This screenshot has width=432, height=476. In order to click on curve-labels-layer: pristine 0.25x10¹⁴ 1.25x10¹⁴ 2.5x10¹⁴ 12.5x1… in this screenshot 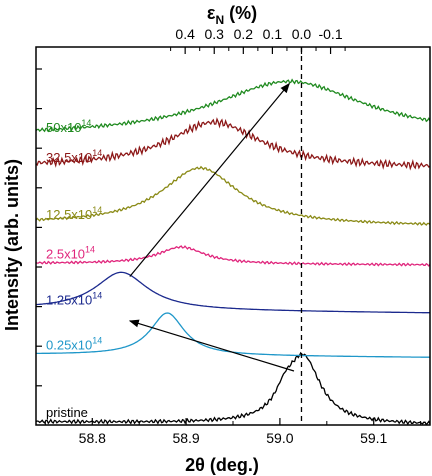, I will do `click(74, 269)`.